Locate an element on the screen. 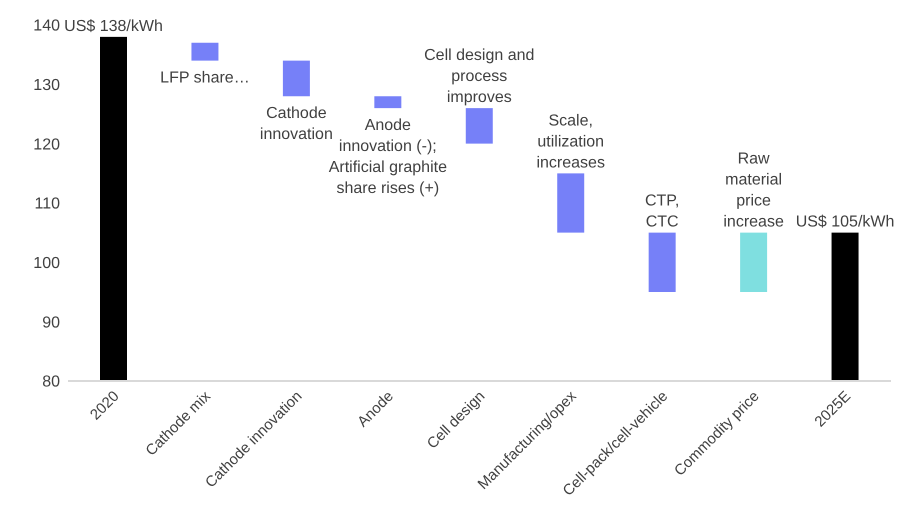 This screenshot has width=921, height=524. y-tick-label: 110 is located at coordinates (47, 204).